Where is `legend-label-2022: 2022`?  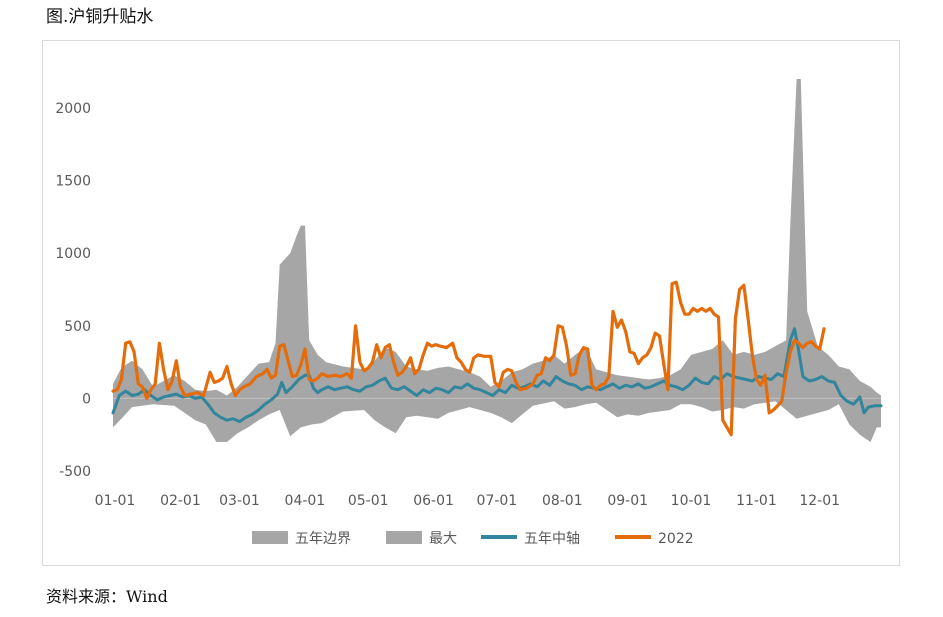 legend-label-2022: 2022 is located at coordinates (676, 539).